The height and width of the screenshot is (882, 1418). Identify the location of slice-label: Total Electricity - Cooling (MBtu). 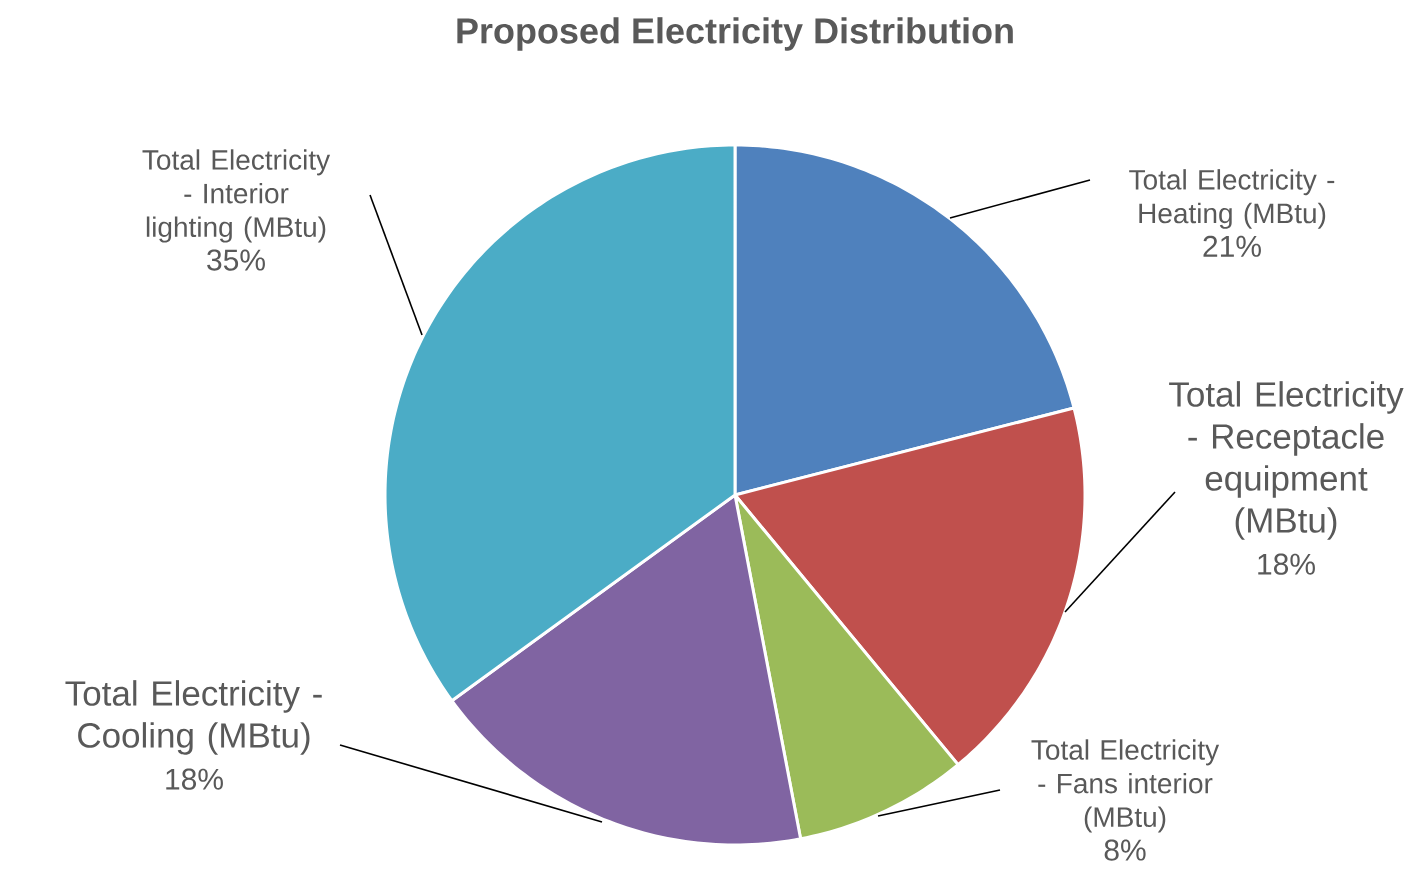
(193, 717).